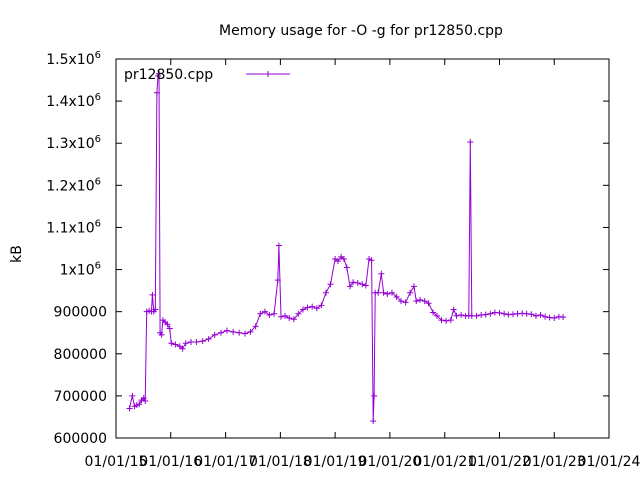  I want to click on y-tick-label: 1.3x106, so click(73, 143).